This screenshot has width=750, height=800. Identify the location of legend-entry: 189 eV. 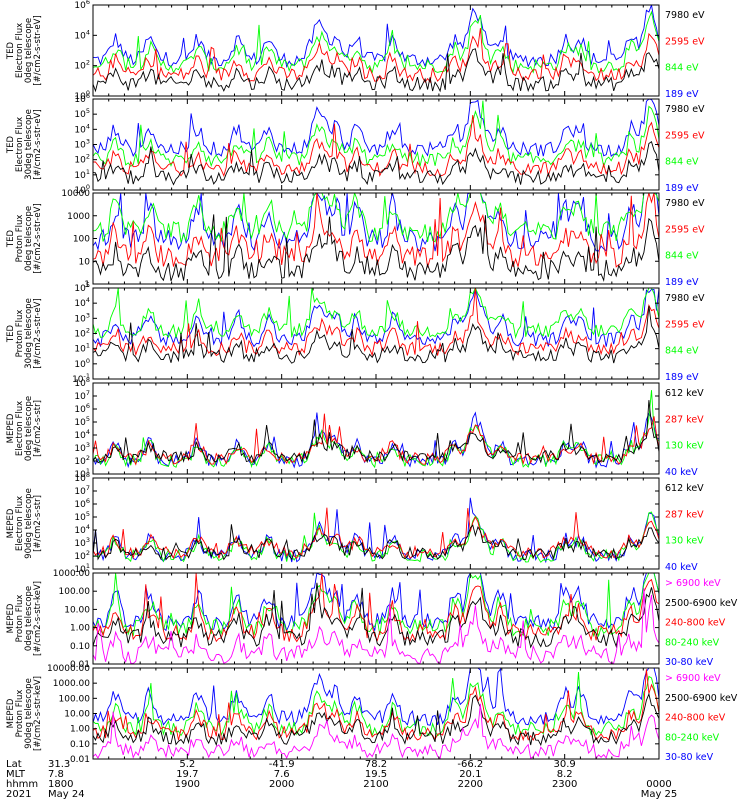
(682, 377).